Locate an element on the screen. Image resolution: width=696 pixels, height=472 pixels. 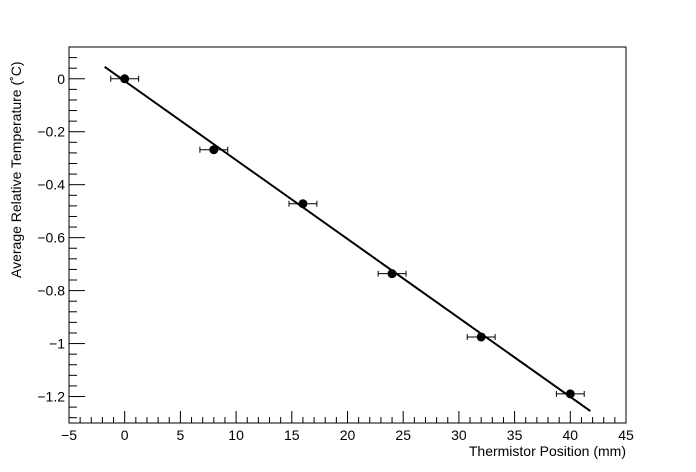
x-tick-label: 15 is located at coordinates (292, 435).